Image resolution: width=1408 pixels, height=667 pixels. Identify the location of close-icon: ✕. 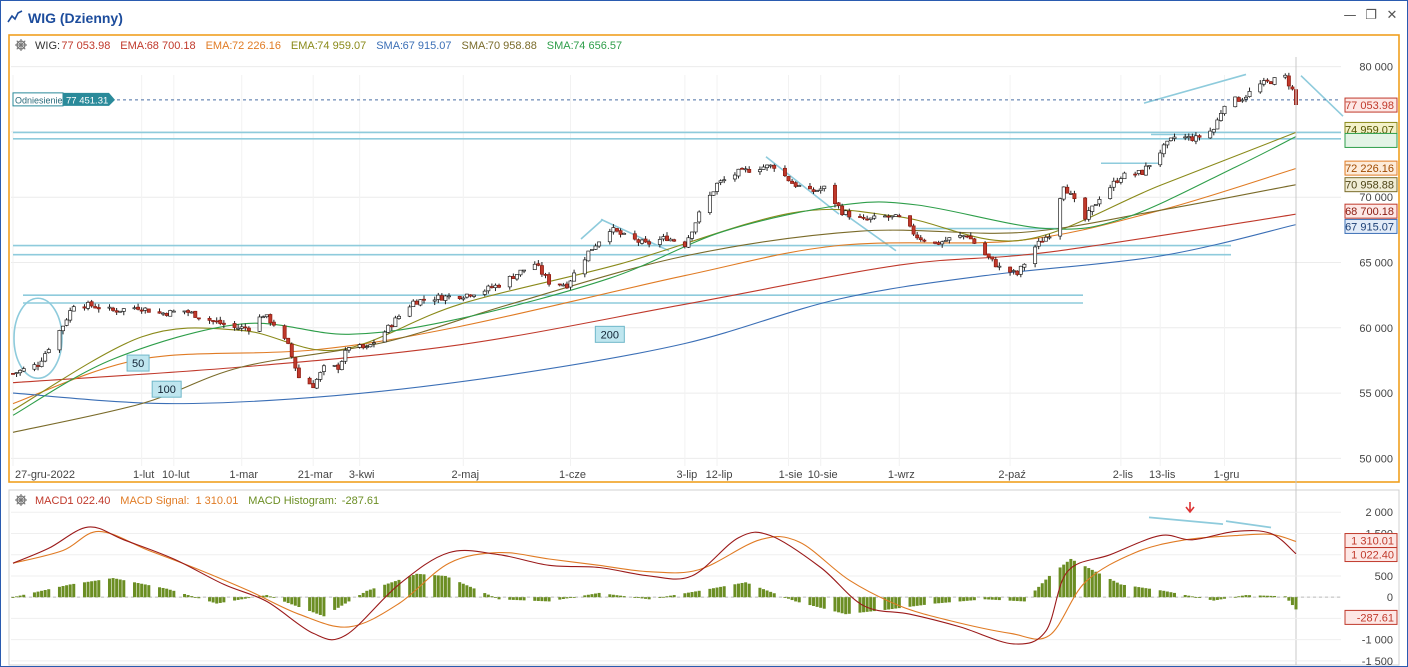
(1392, 15).